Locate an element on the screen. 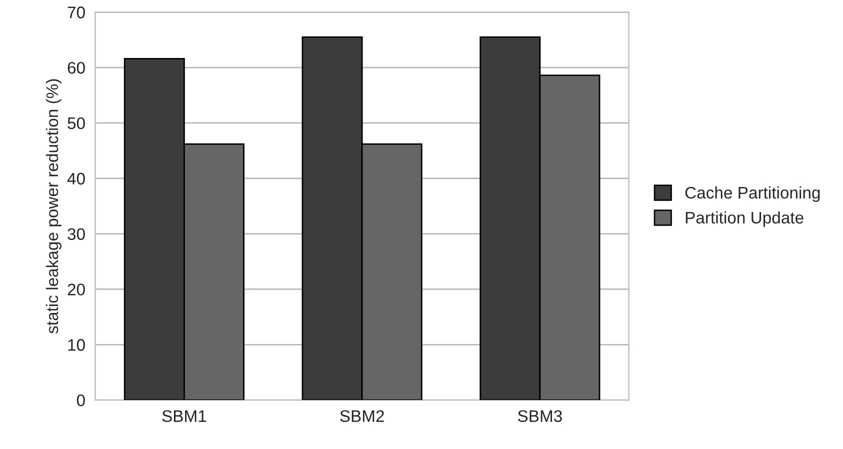  y-tick-label: 40 is located at coordinates (76, 178).